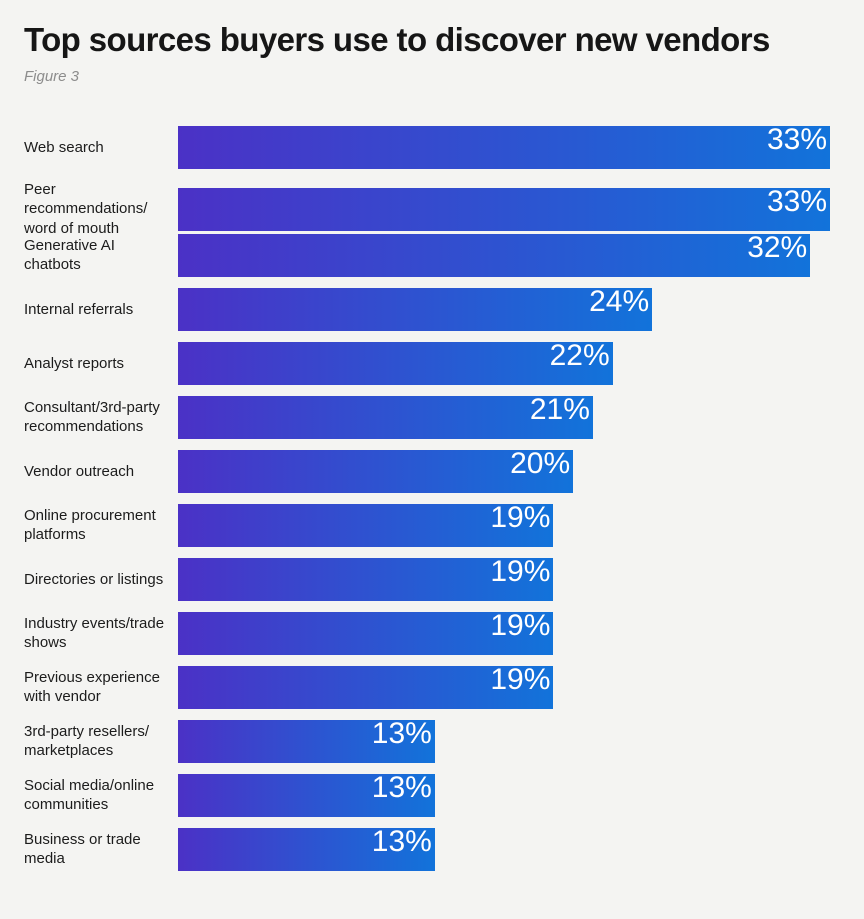  I want to click on category-label: Generative AI chatbots, so click(69, 255).